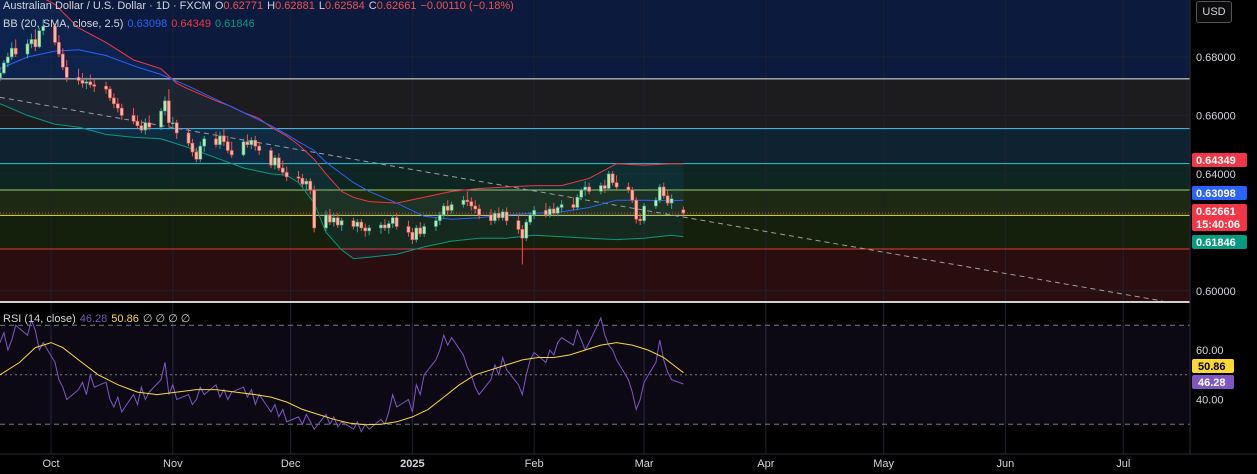 This screenshot has height=474, width=1257. Describe the element at coordinates (125, 319) in the screenshot. I see `rsi-ma-value: 50.86` at that location.